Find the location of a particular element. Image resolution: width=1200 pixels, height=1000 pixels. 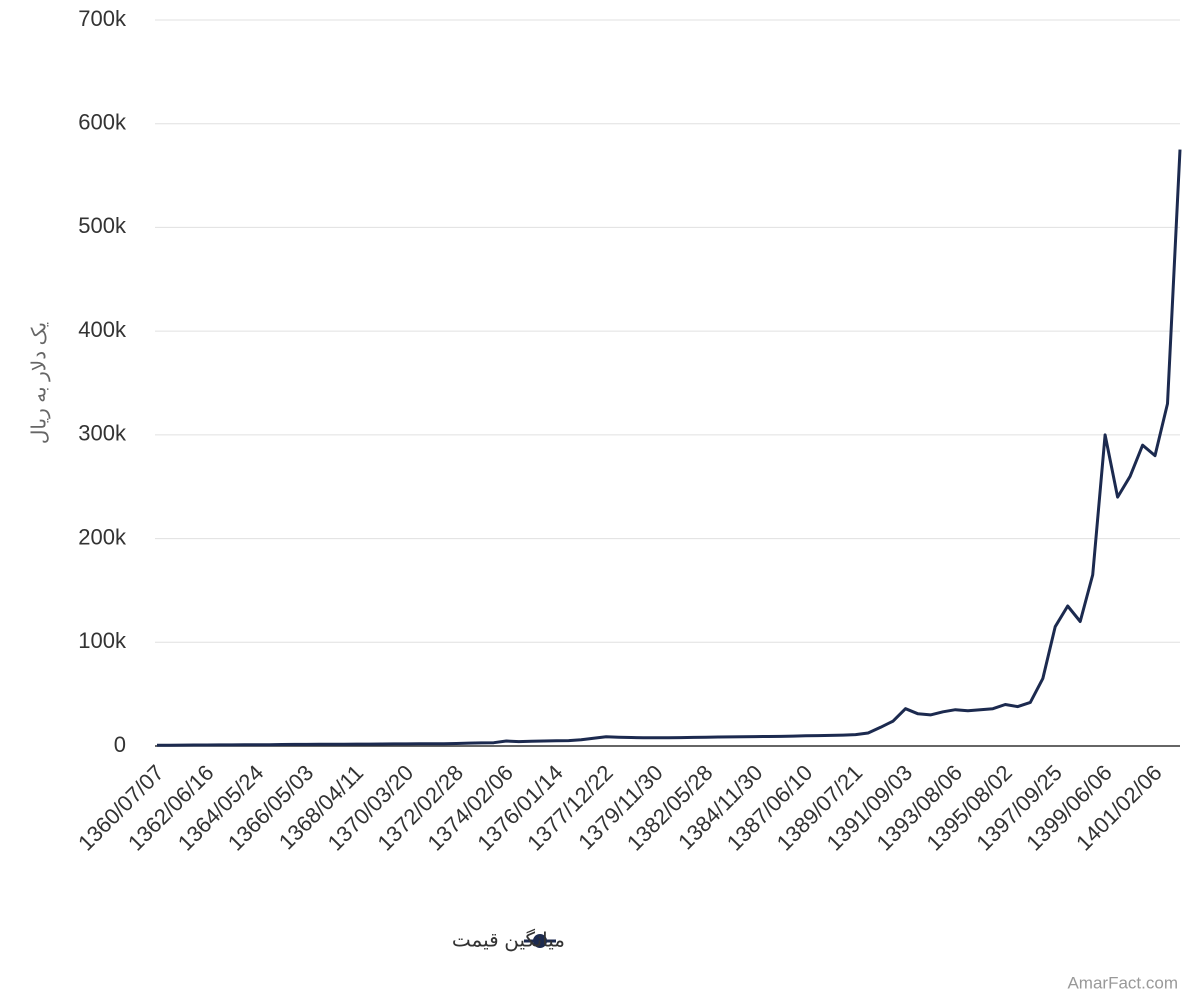

legend-item: میانگین قیمت is located at coordinates (508, 939).